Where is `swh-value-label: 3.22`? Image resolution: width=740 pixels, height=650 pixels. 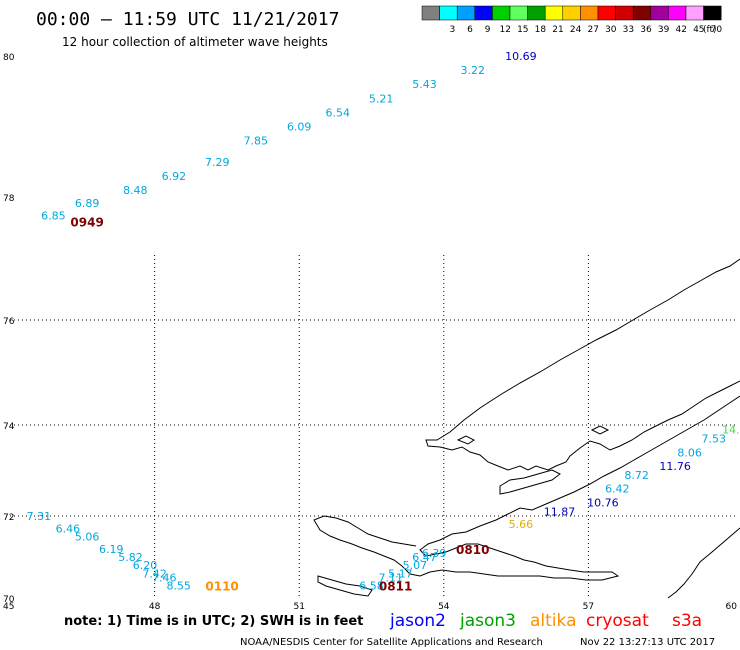 swh-value-label: 3.22 is located at coordinates (472, 70).